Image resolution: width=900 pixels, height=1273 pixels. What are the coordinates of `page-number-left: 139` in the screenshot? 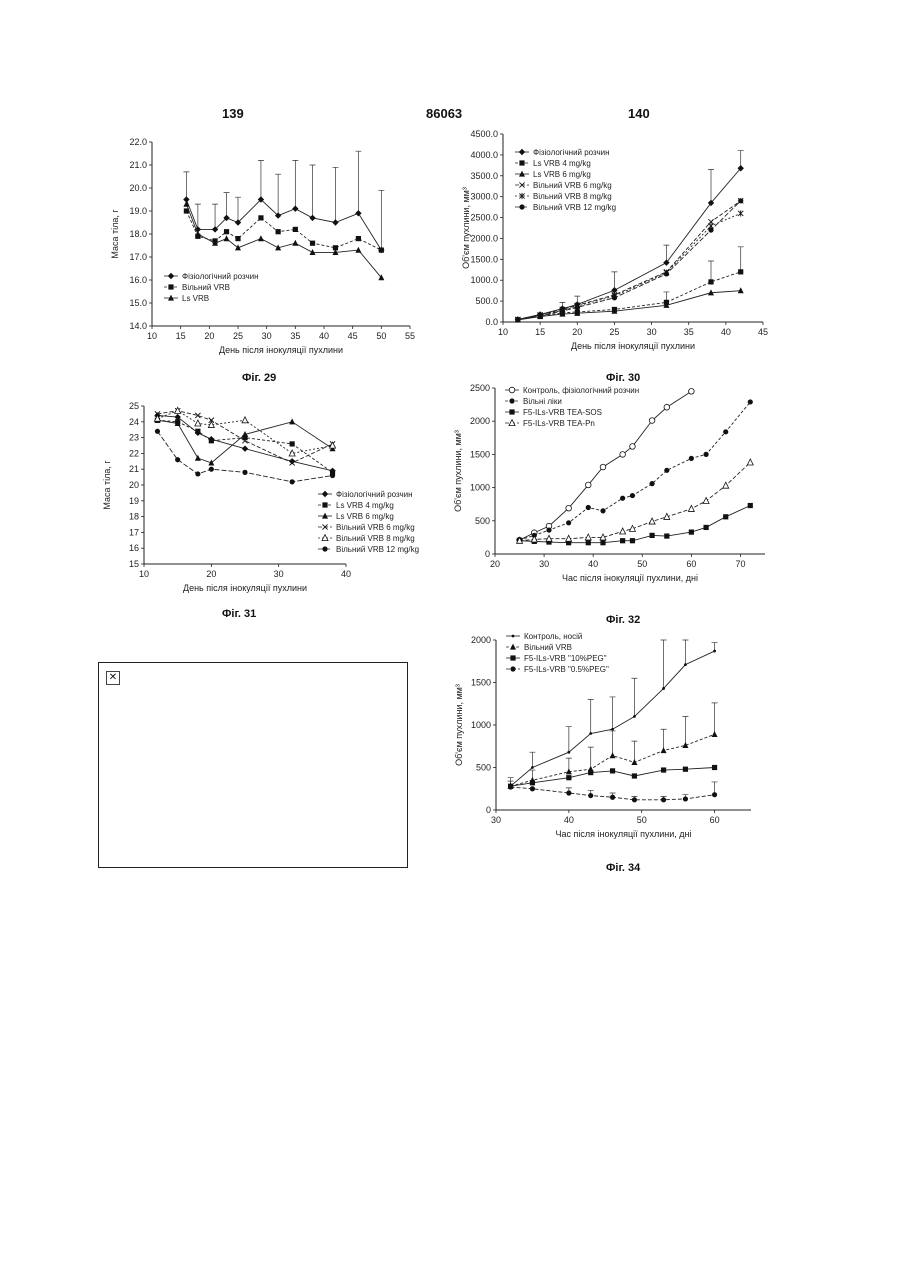 It's located at (233, 113).